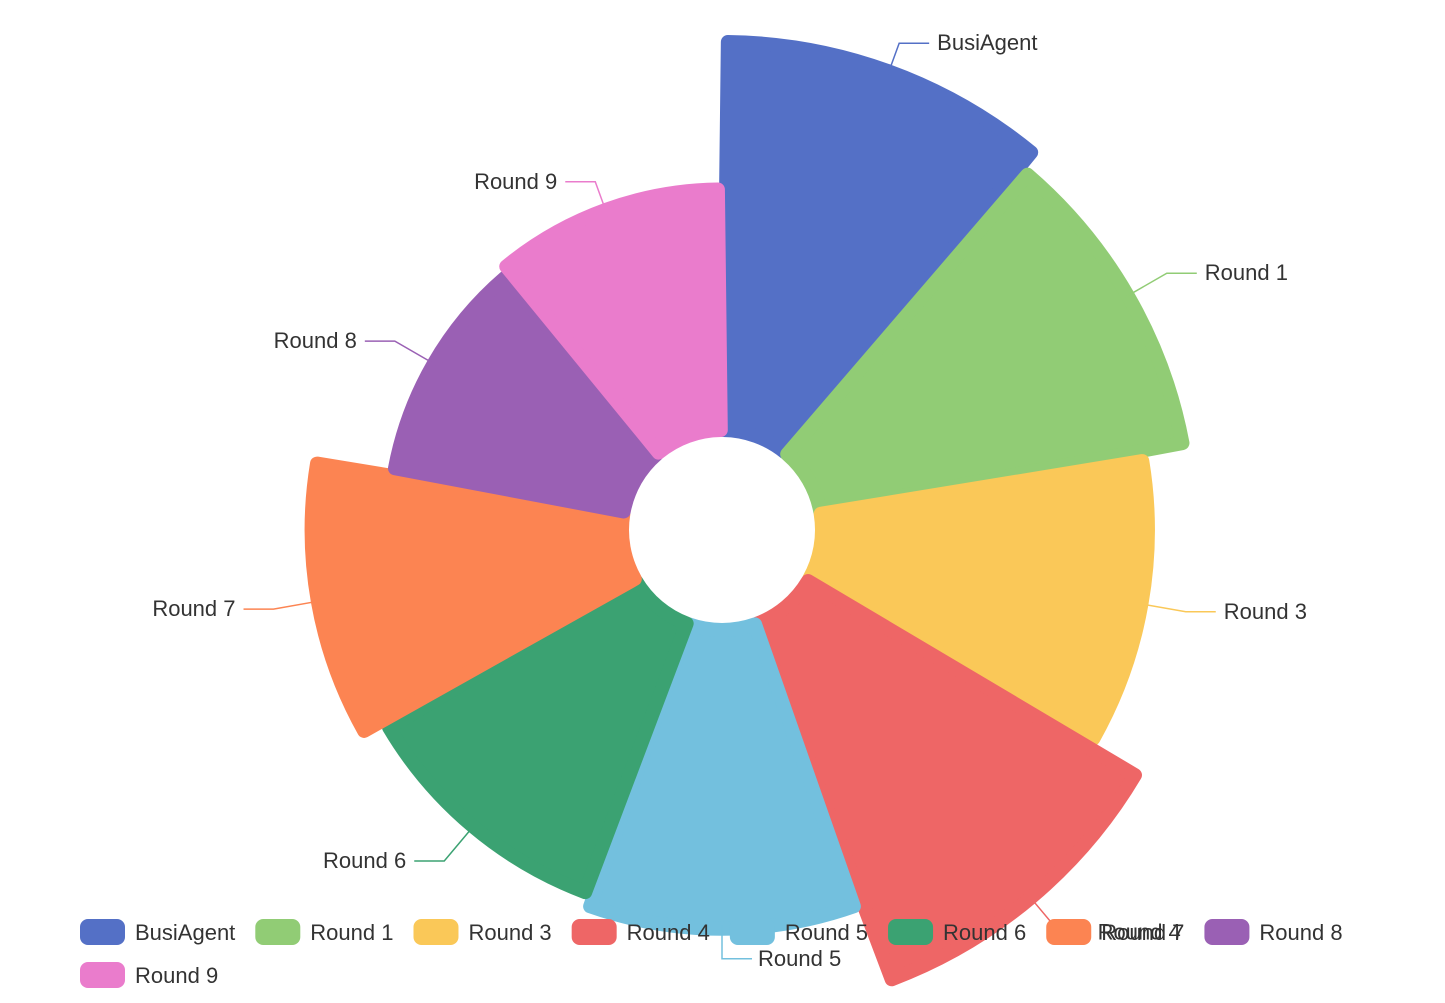 This screenshot has width=1445, height=1003. I want to click on legend-swatch-busiagent, so click(102, 932).